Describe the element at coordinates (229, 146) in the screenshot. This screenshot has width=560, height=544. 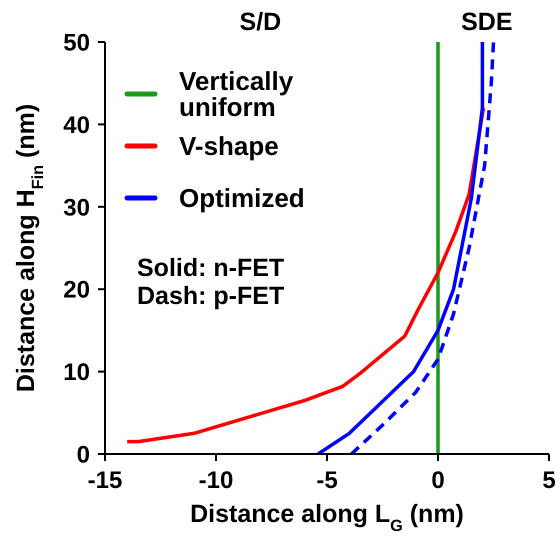
I see `legend-label: V-shape` at that location.